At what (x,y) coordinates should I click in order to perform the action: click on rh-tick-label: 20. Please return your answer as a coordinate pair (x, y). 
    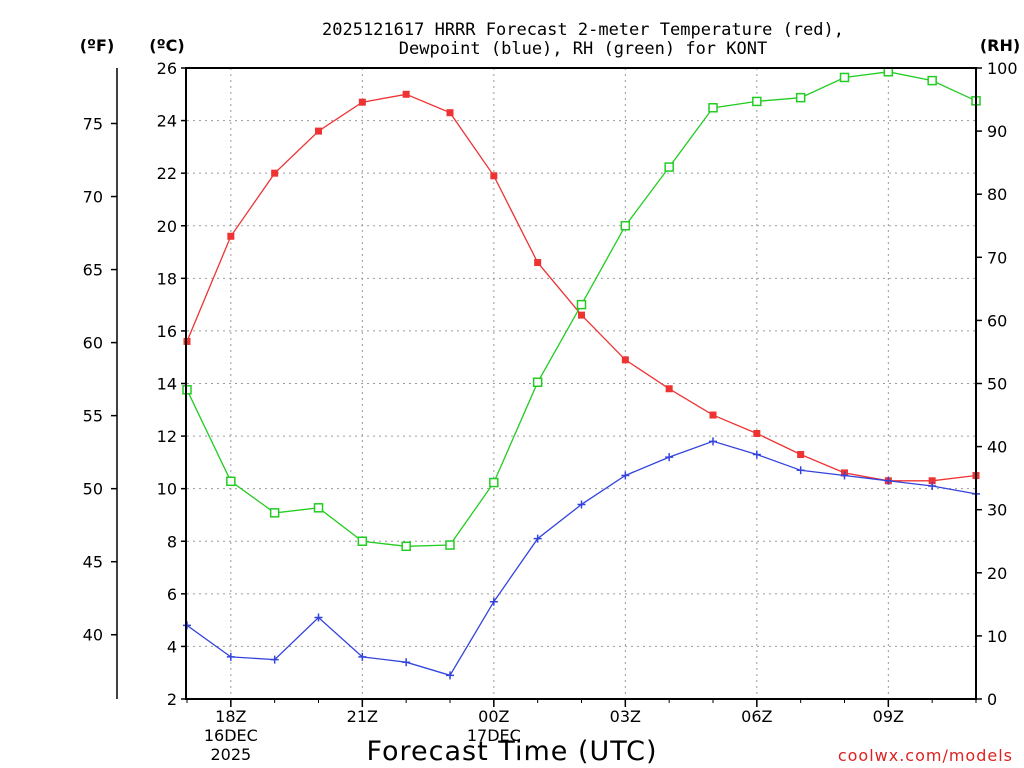
    Looking at the image, I should click on (997, 573).